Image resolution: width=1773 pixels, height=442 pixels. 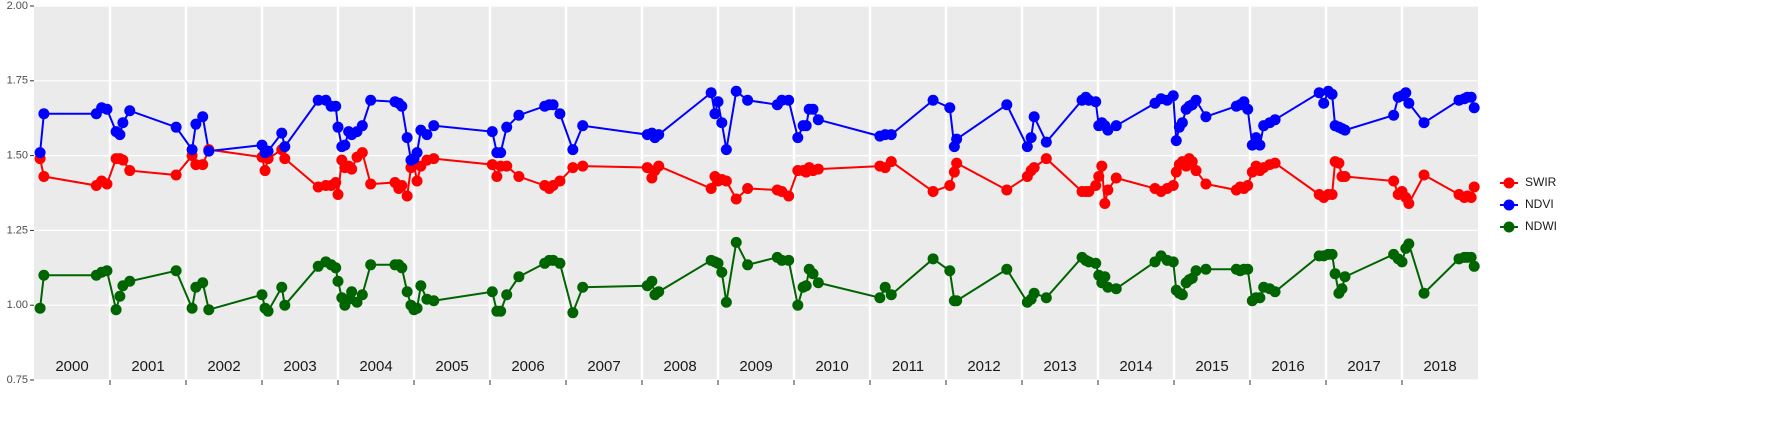 What do you see at coordinates (1541, 182) in the screenshot?
I see `legend-label: SWIR` at bounding box center [1541, 182].